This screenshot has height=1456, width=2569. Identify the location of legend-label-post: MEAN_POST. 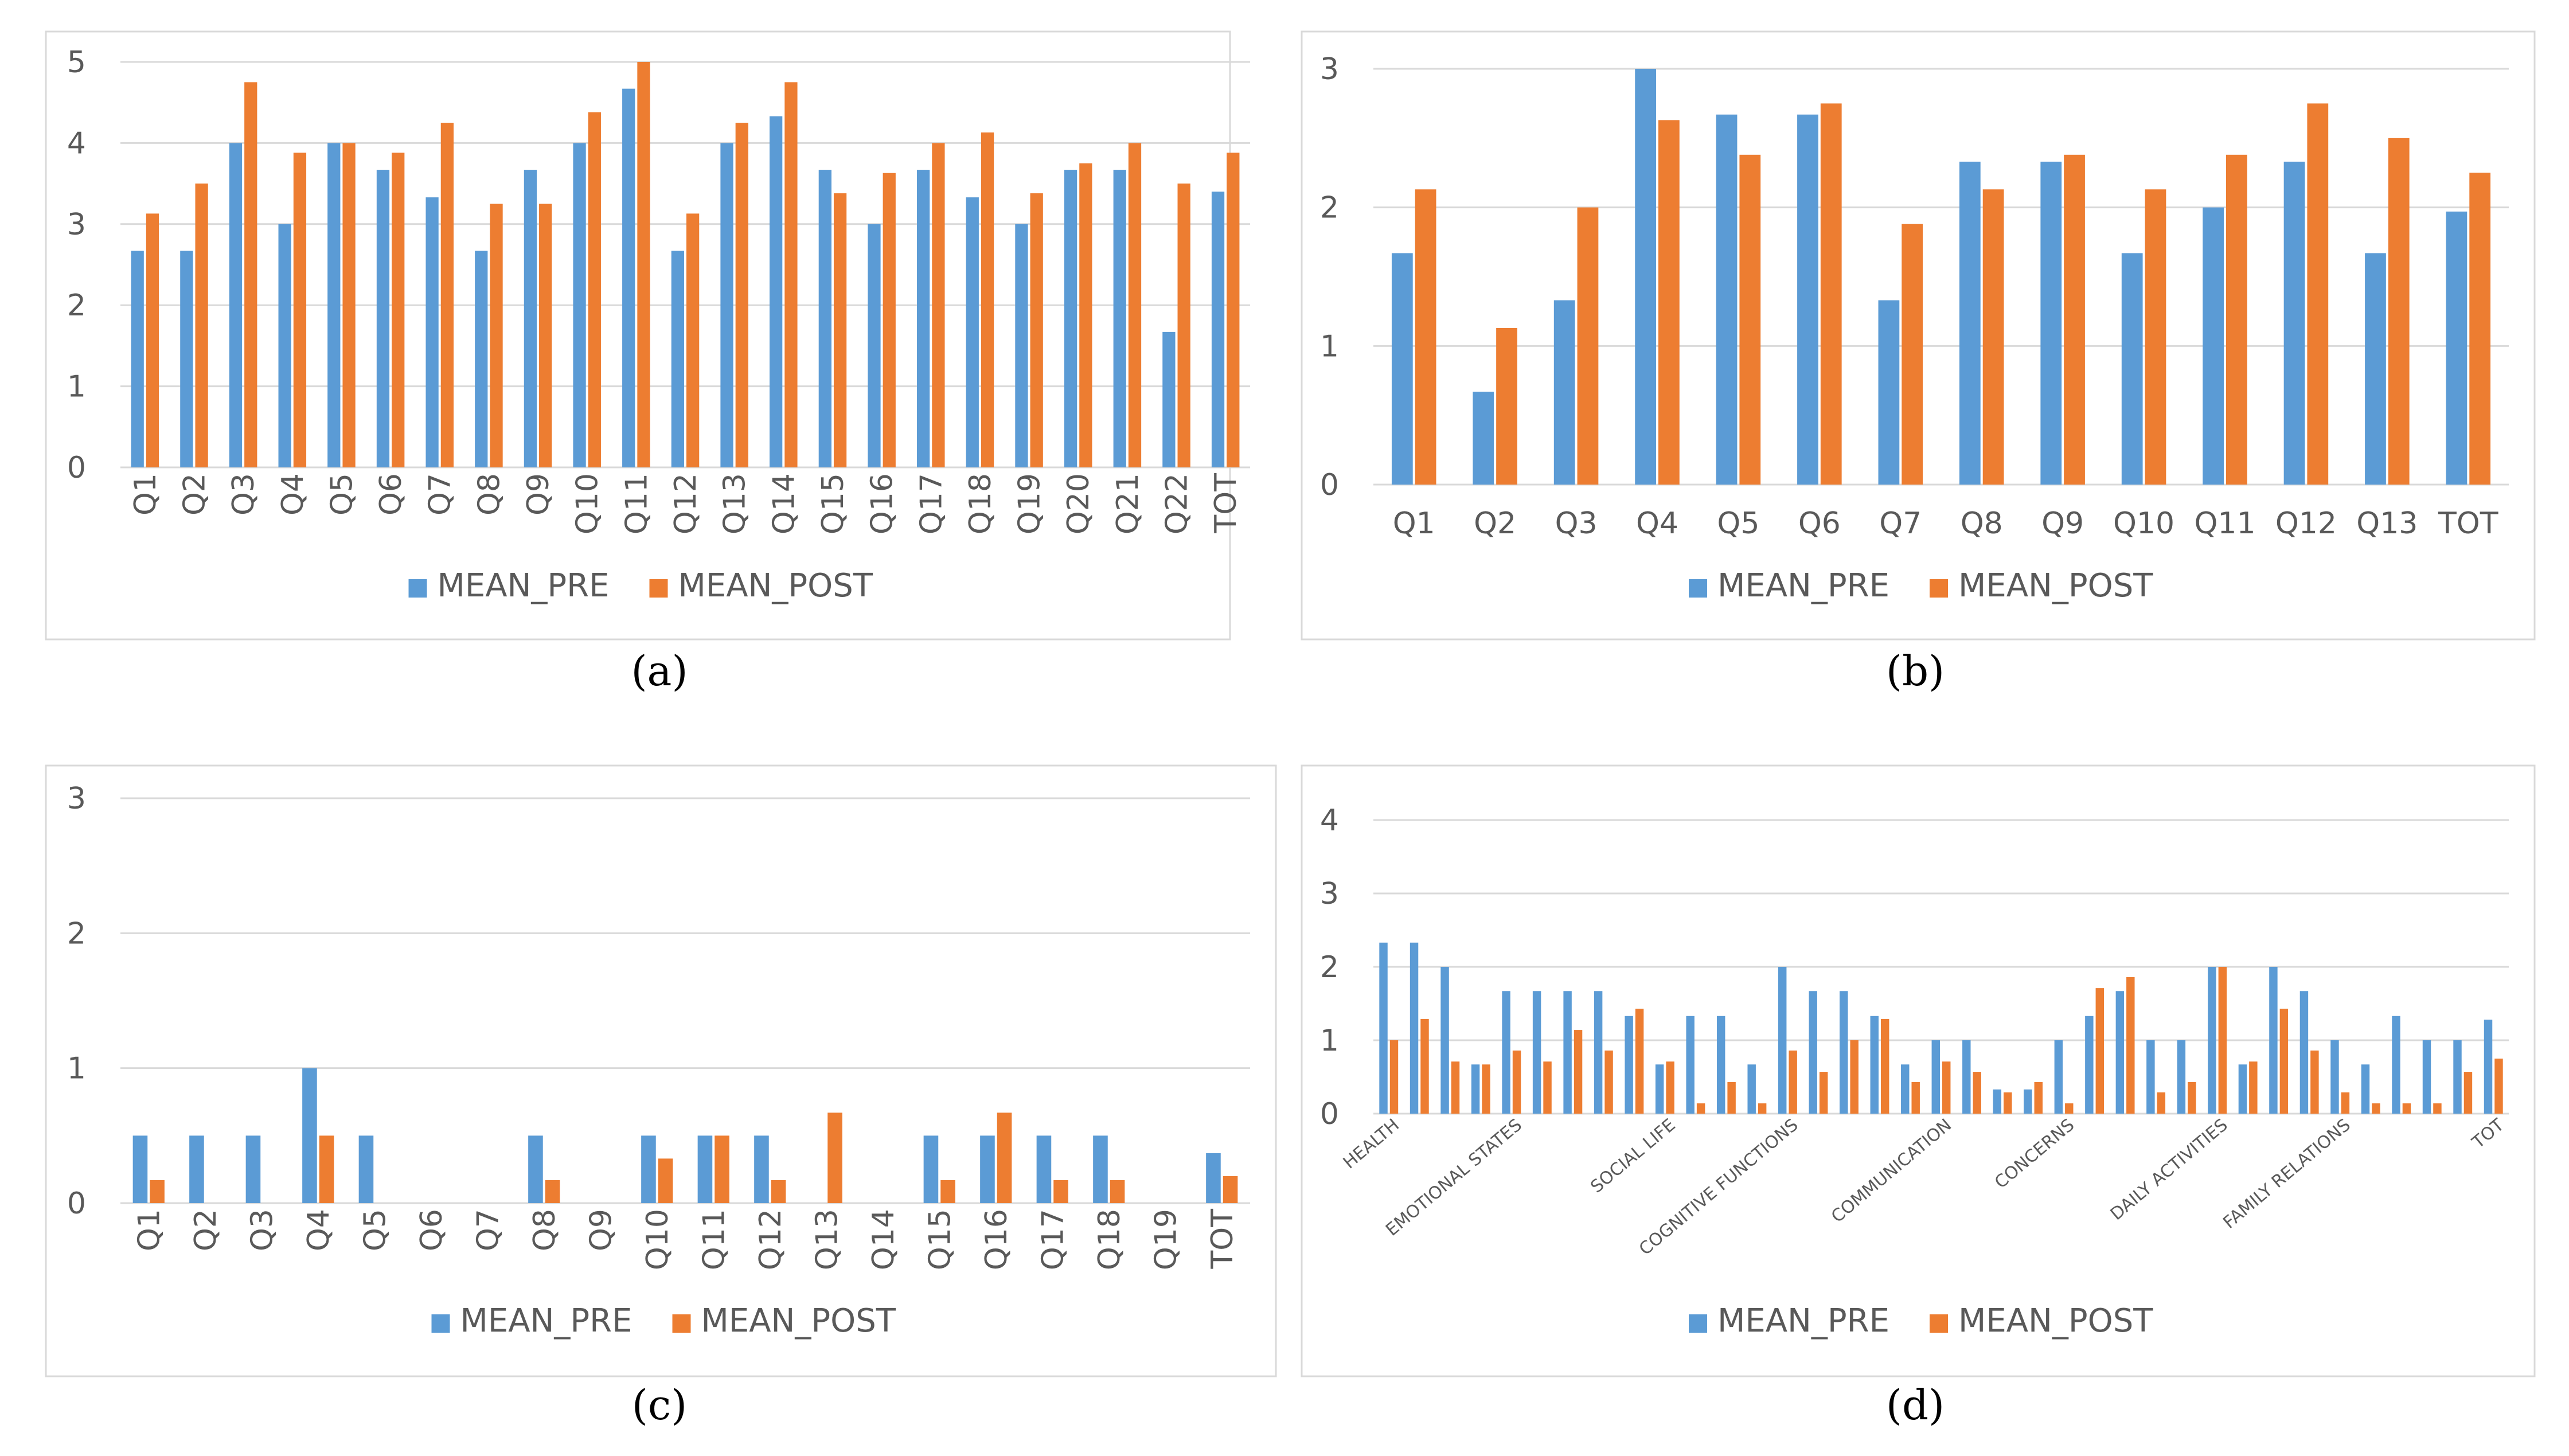
(776, 585).